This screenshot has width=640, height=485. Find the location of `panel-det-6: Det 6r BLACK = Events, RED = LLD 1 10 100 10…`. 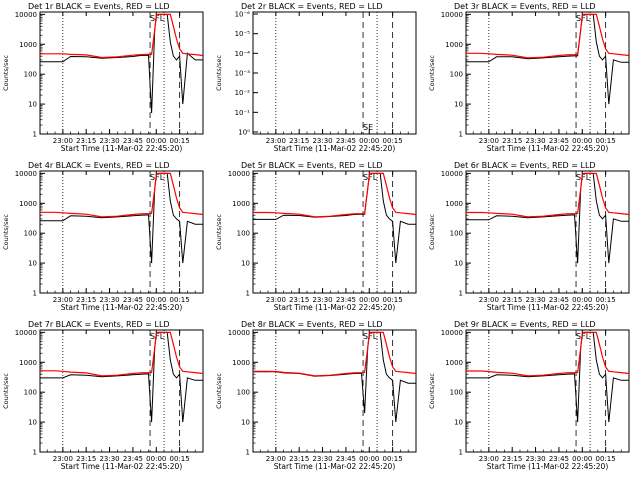

panel-det-6: Det 6r BLACK = Events, RED = LLD 1 10 100 10… is located at coordinates (529, 236).